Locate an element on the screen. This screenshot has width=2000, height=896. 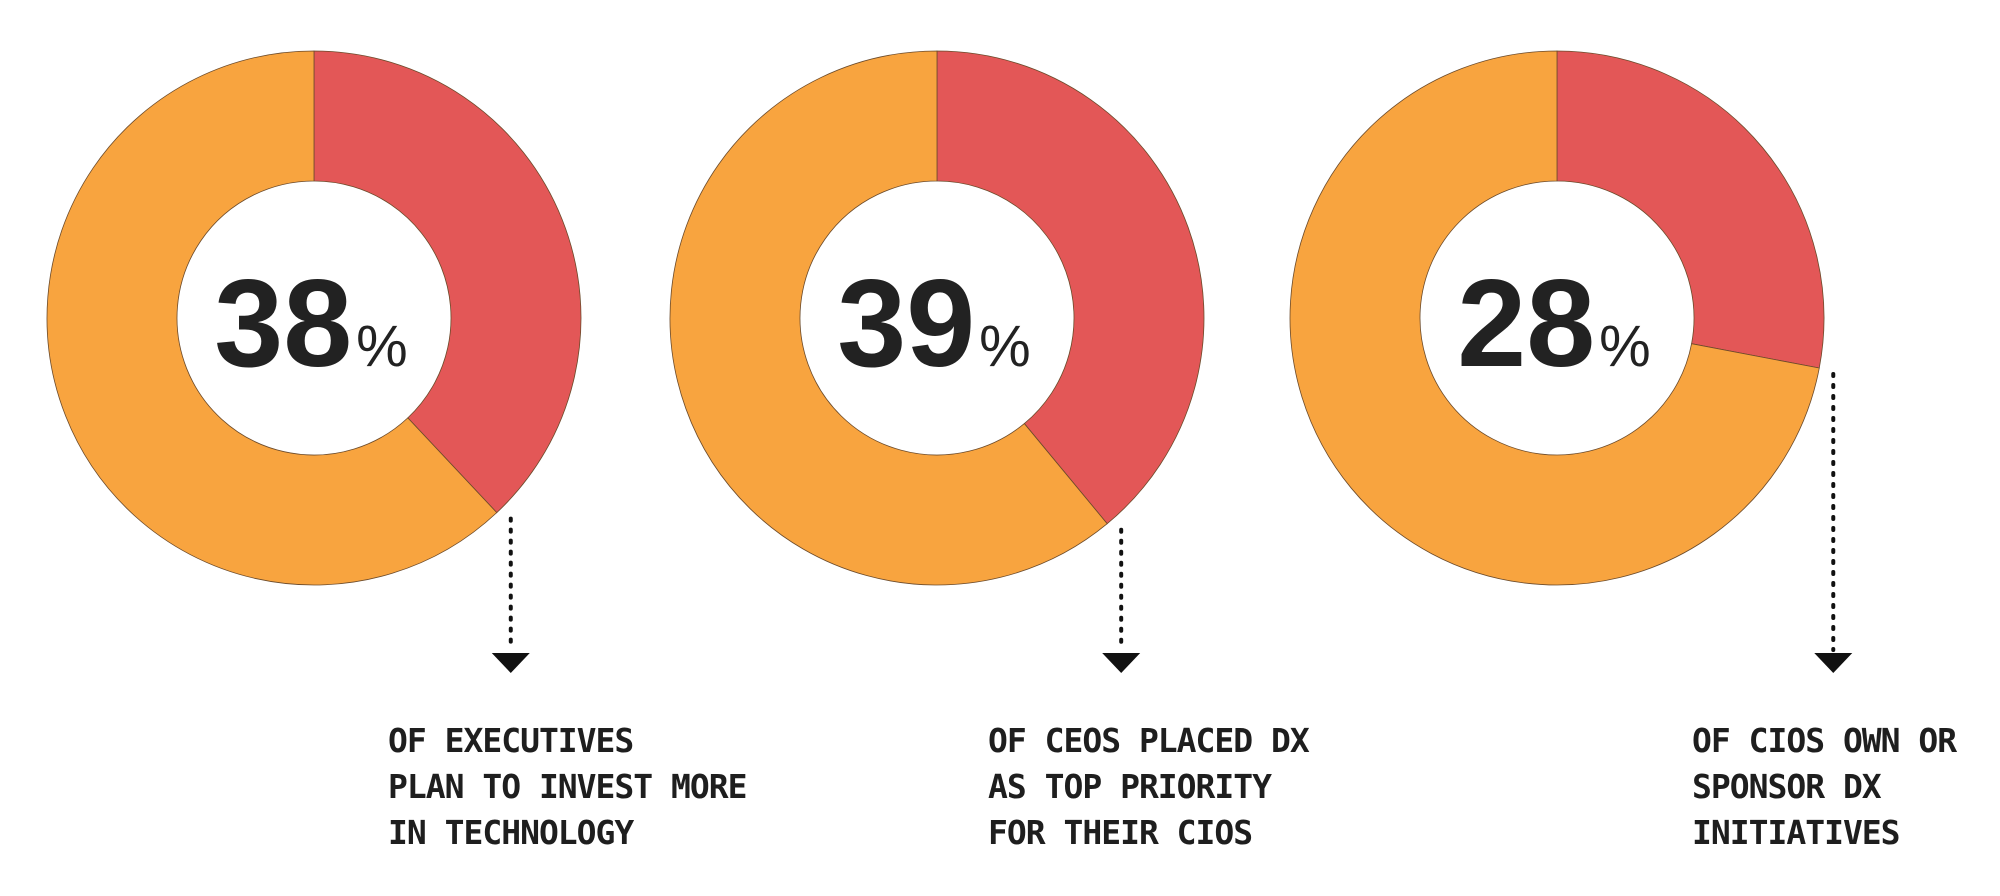
caption-3: OF CIOS OWN OR SPONSOR DX INITIATIVES is located at coordinates (1824, 787).